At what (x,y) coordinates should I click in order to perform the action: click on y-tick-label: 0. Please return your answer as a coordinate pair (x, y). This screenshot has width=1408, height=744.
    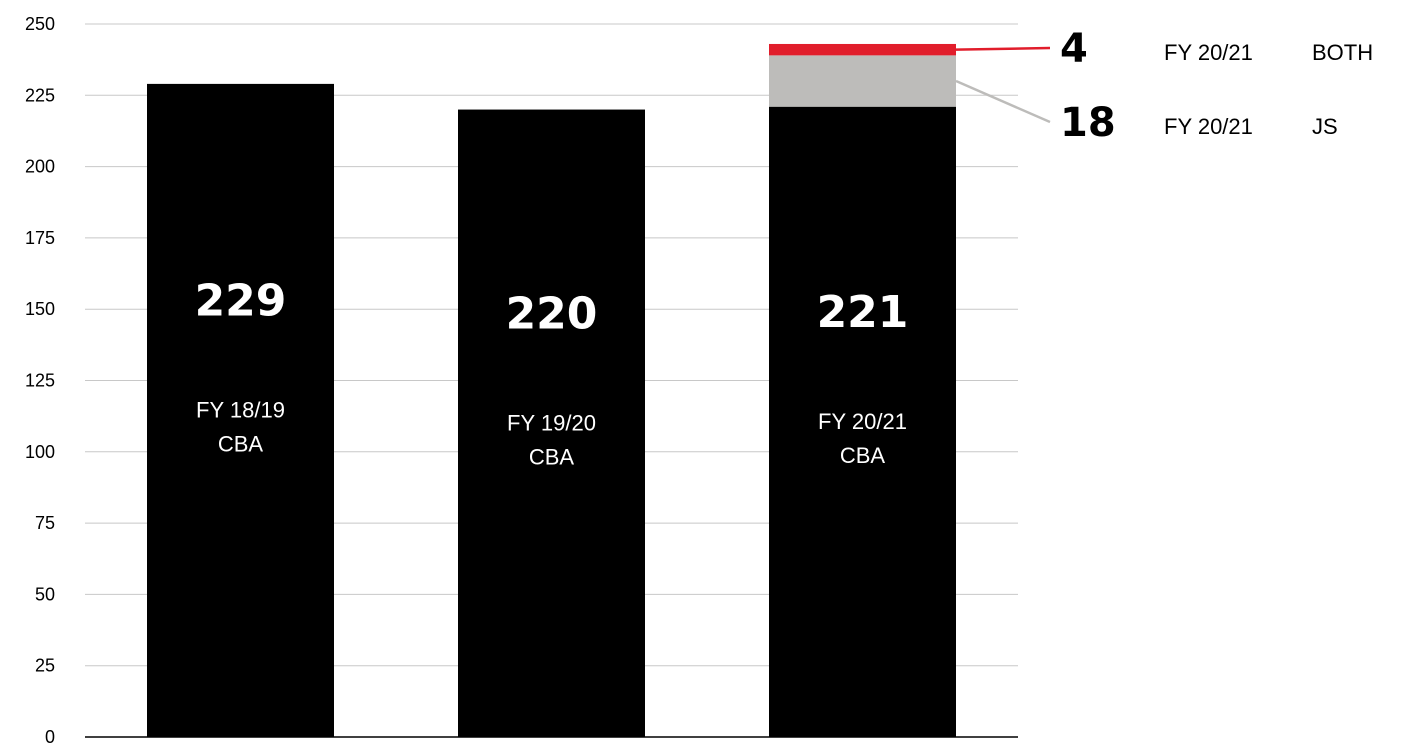
    Looking at the image, I should click on (50, 735).